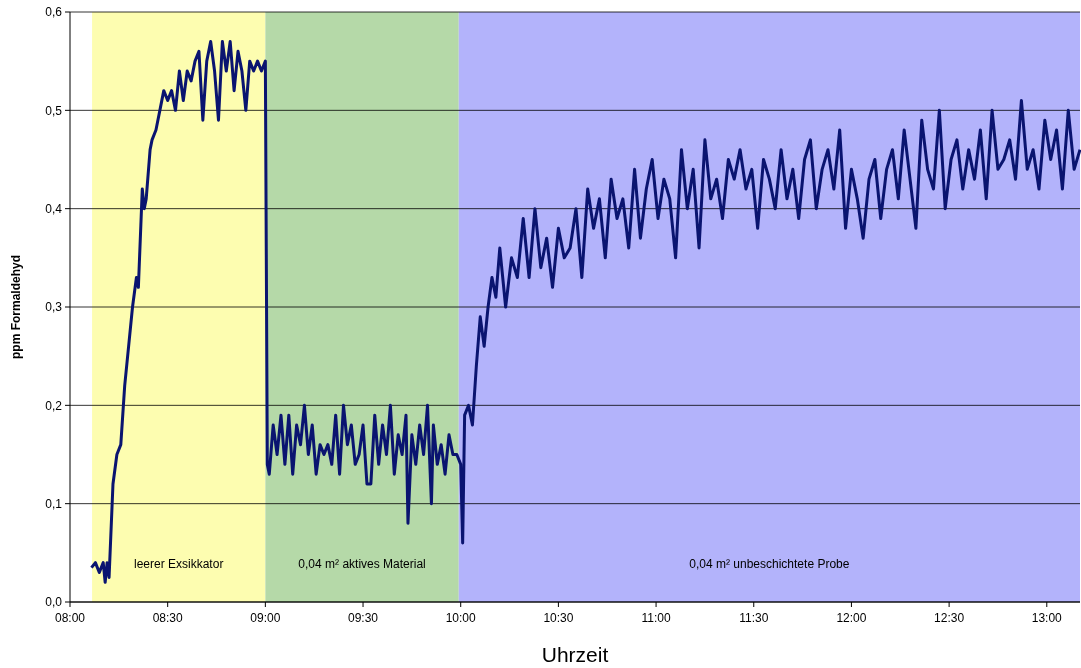 This screenshot has width=1081, height=668. What do you see at coordinates (54, 503) in the screenshot?
I see `y-tick-label: 0,1` at bounding box center [54, 503].